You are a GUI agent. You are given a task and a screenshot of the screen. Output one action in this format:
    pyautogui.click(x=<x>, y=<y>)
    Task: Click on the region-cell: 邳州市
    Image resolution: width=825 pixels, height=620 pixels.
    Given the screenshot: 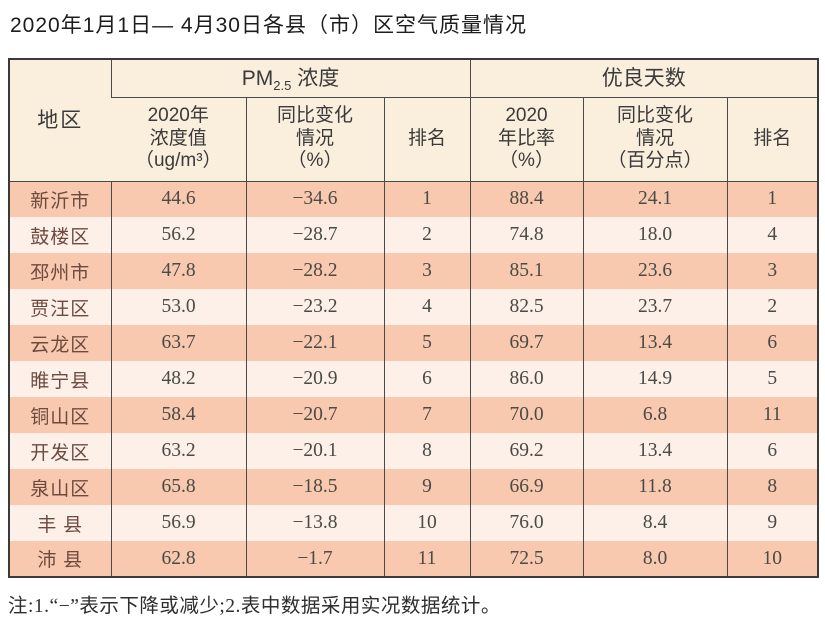 What is the action you would take?
    pyautogui.click(x=60, y=273)
    